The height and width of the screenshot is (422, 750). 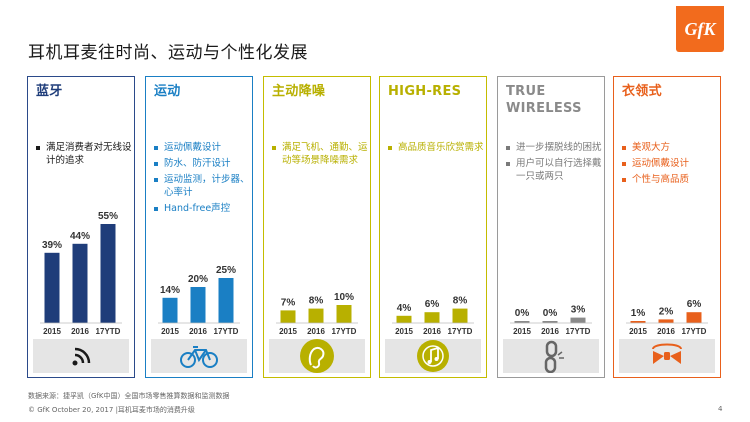 I want to click on data-label: 10%, so click(x=344, y=297).